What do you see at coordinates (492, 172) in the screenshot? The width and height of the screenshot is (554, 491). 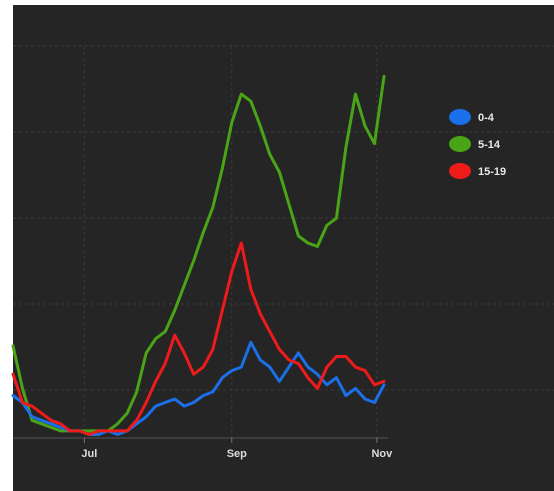 I see `legend-label-15-19: 15-19` at bounding box center [492, 172].